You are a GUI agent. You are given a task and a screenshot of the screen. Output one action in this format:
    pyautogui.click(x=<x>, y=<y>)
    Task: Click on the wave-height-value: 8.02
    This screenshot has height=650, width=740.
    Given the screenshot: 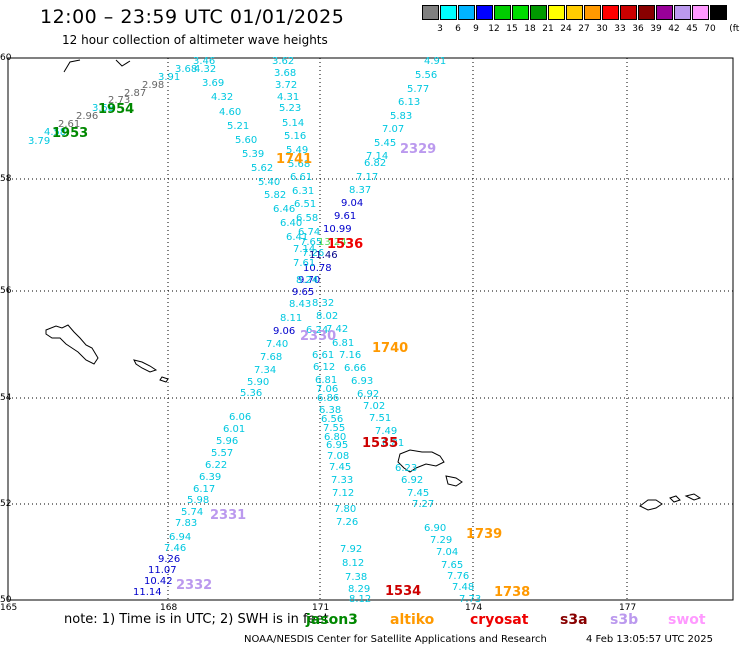 What is the action you would take?
    pyautogui.click(x=327, y=316)
    